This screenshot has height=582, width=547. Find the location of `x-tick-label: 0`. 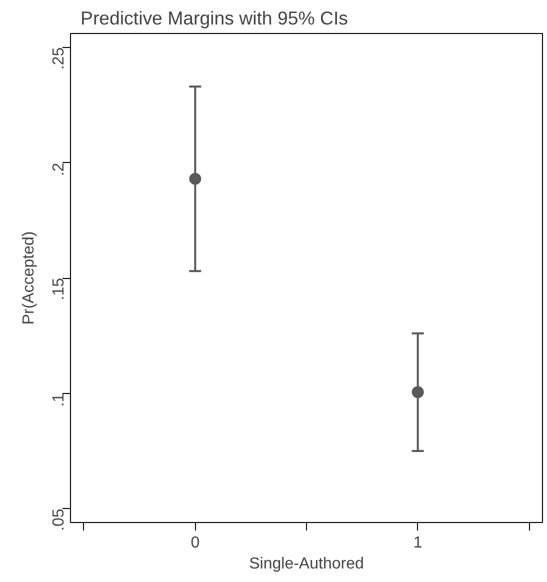

x-tick-label: 0 is located at coordinates (195, 543).